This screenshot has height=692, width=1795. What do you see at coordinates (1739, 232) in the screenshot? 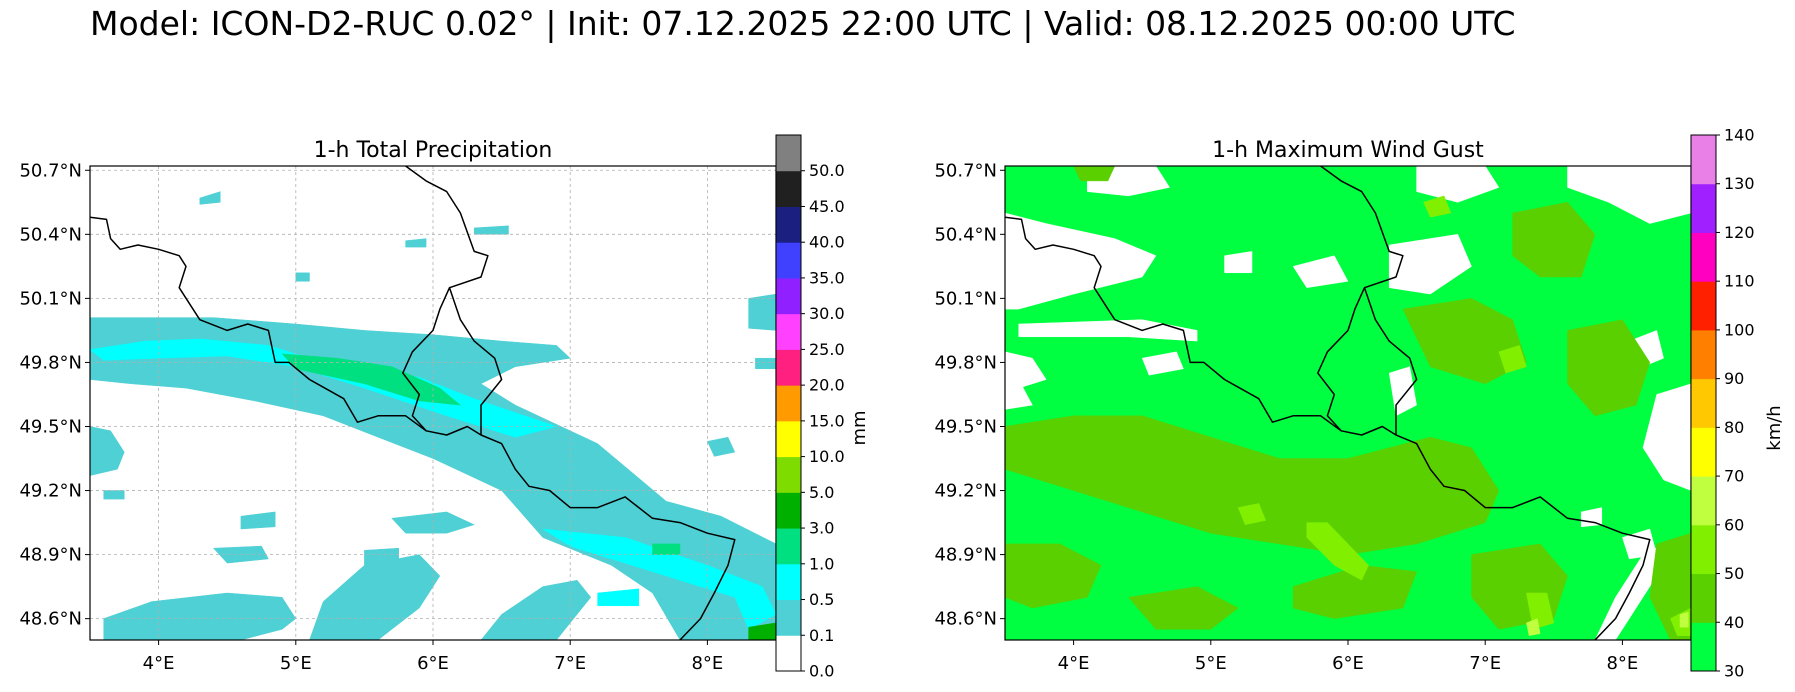
I see `colorbar-tick-label: 120` at bounding box center [1739, 232].